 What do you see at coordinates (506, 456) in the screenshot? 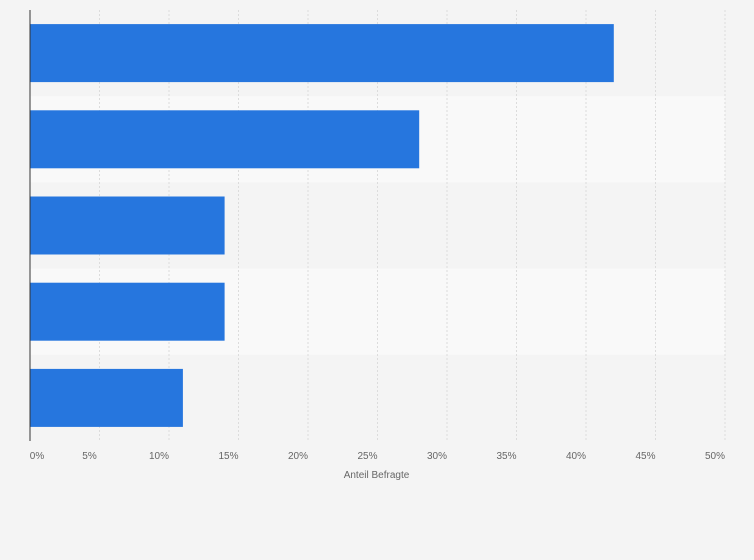
I see `x-tick-label: 35%` at bounding box center [506, 456].